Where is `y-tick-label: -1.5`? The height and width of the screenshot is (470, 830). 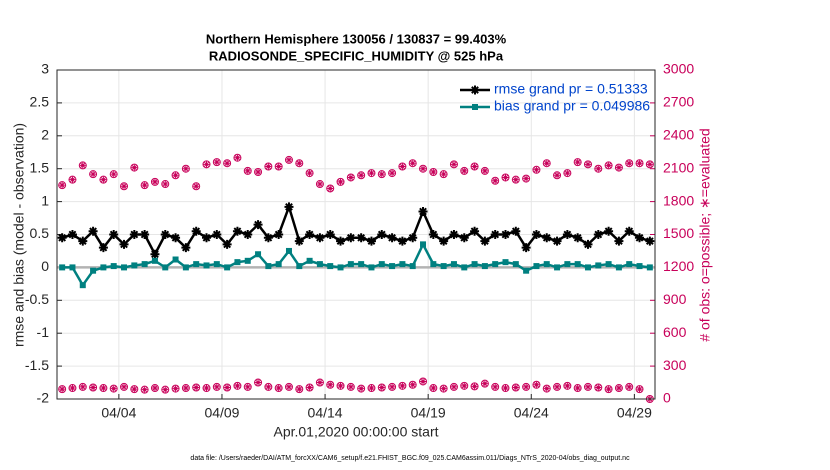
y-tick-label: -1.5 is located at coordinates (37, 365).